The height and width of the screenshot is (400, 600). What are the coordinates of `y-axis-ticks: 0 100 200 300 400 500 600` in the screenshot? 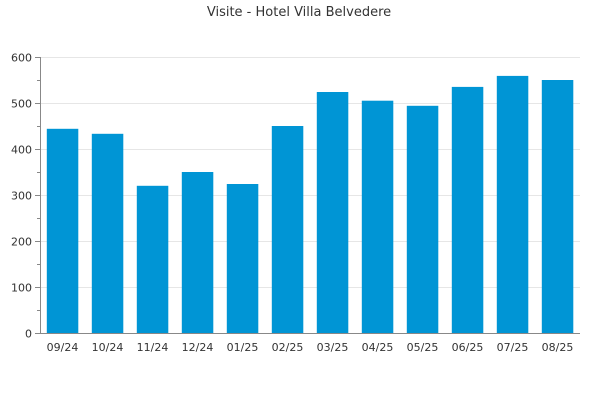 It's located at (25, 196).